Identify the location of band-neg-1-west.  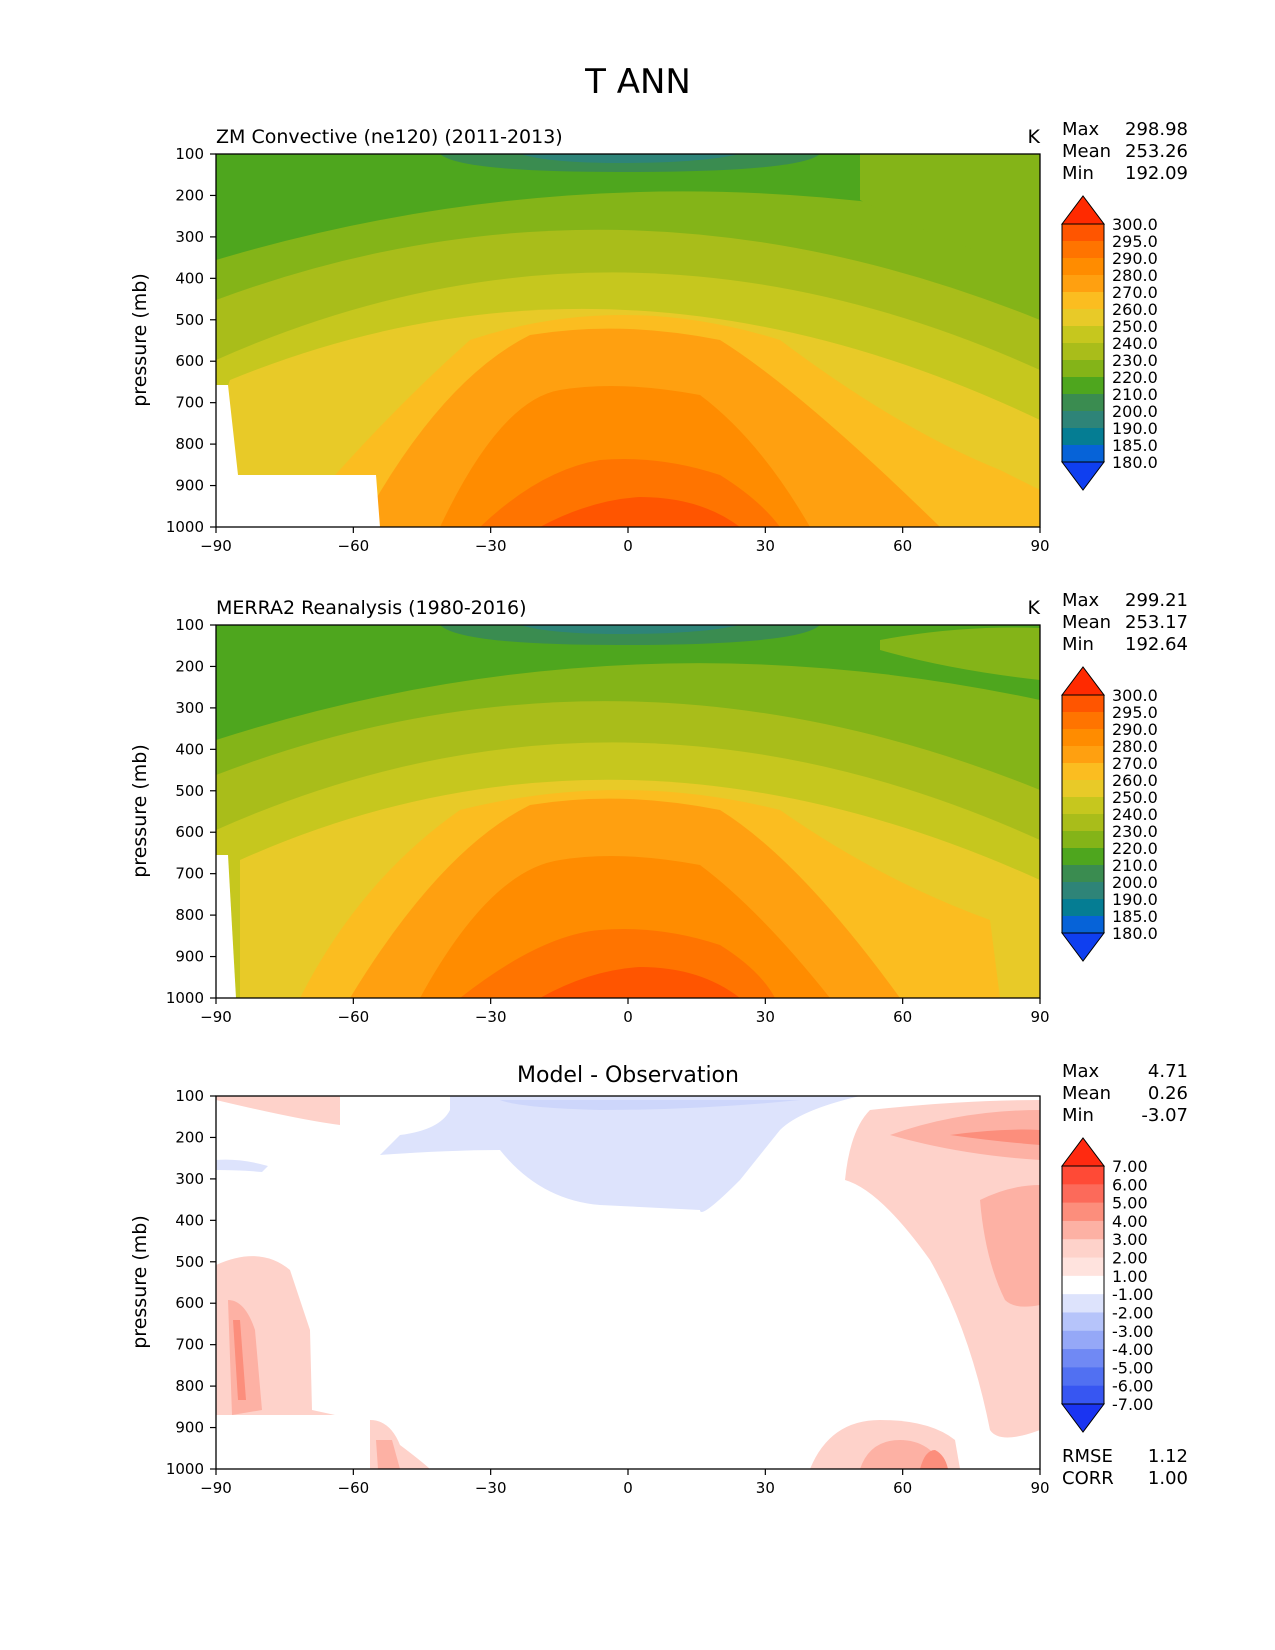
(242, 1165).